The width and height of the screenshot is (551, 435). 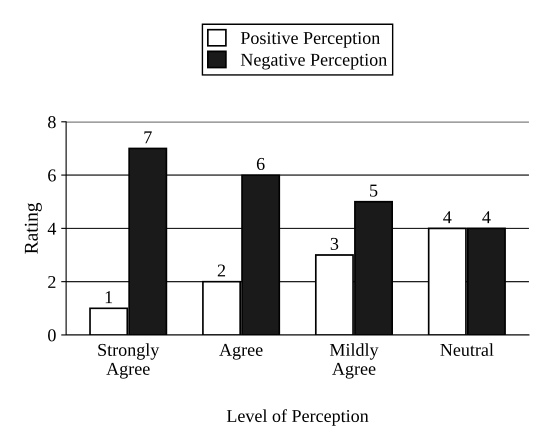 What do you see at coordinates (33, 228) in the screenshot?
I see `y-axis-title: Rating` at bounding box center [33, 228].